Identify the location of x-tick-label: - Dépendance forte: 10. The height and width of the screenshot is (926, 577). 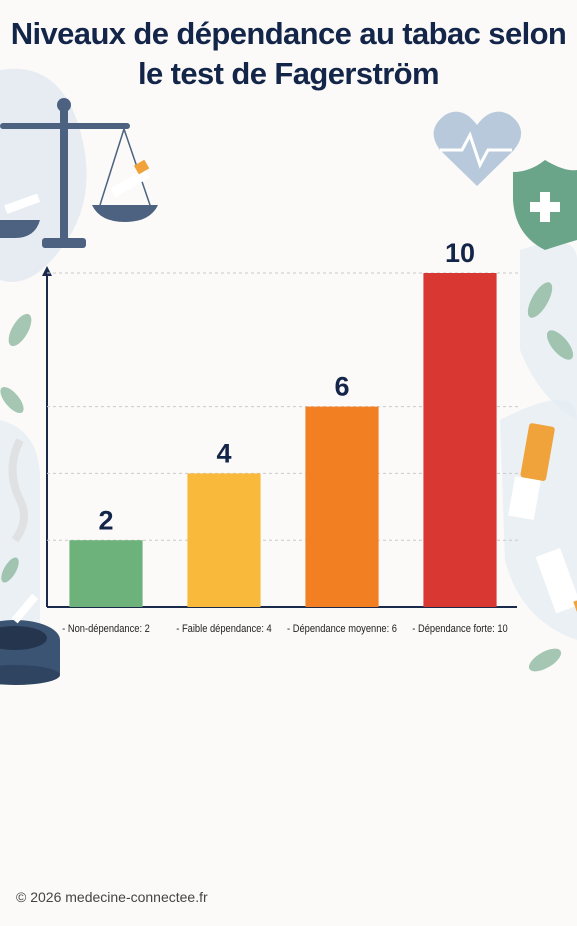
(460, 629).